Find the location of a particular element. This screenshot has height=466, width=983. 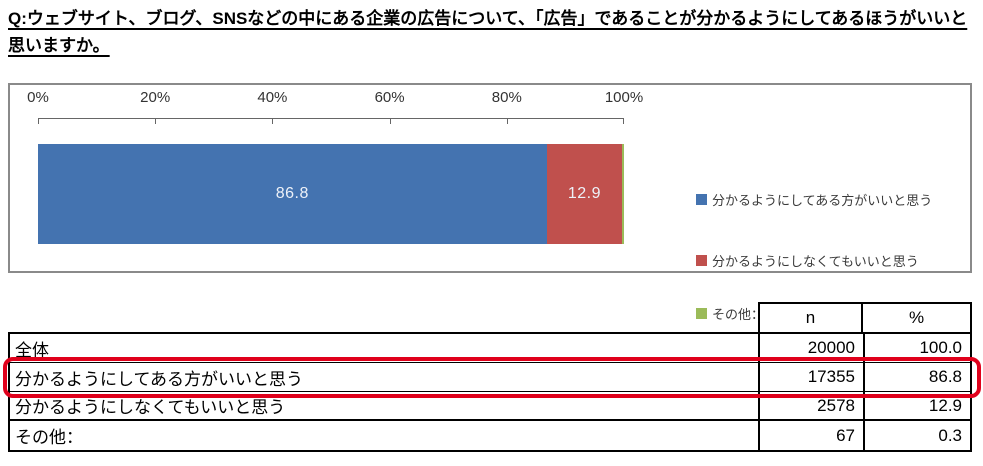

row-n-value: 20000 is located at coordinates (810, 348).